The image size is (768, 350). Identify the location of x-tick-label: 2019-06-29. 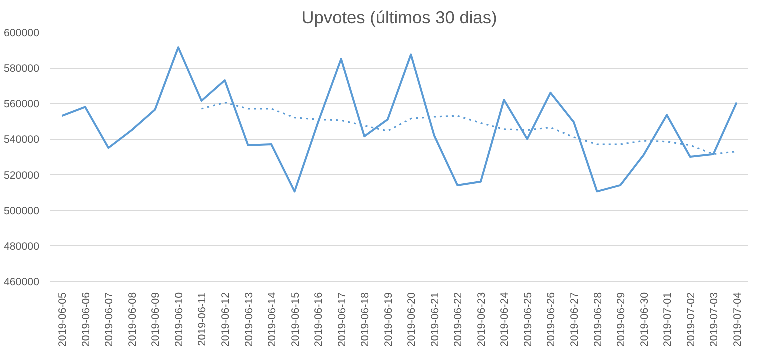
(622, 320).